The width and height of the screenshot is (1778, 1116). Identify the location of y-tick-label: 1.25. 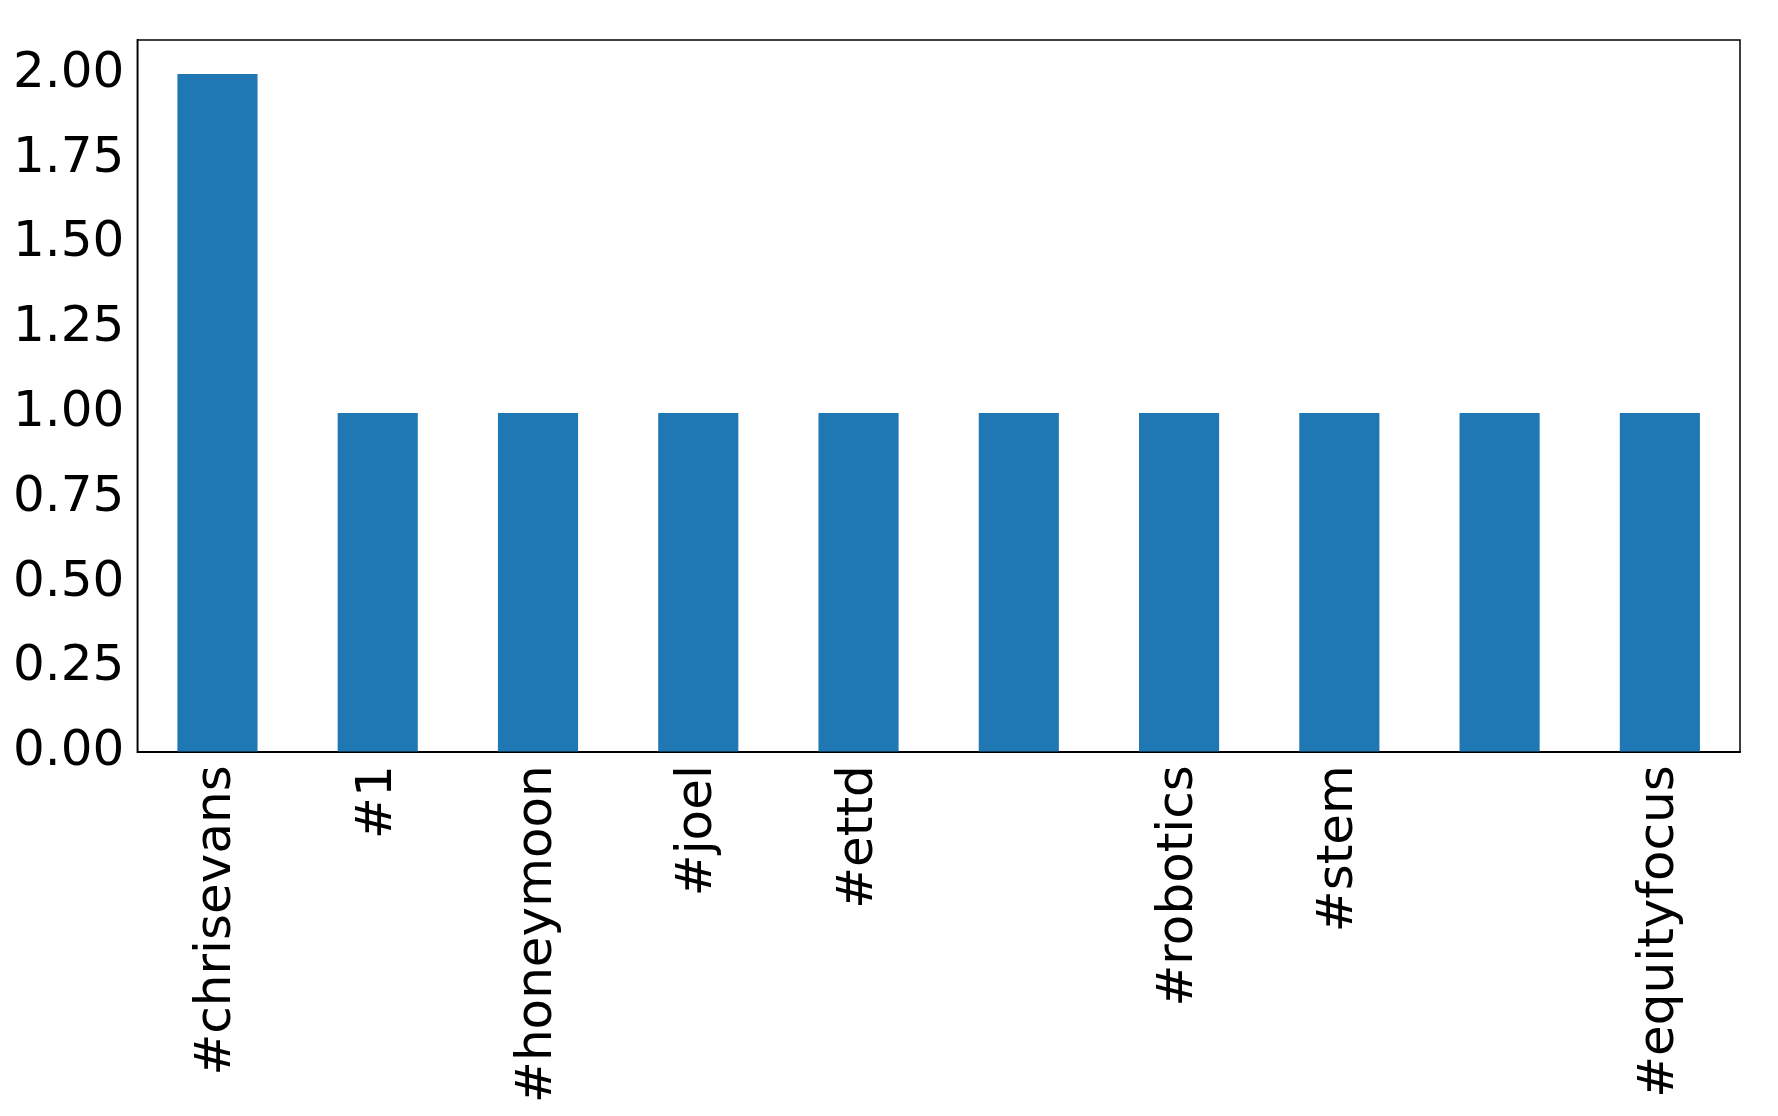
(69, 324).